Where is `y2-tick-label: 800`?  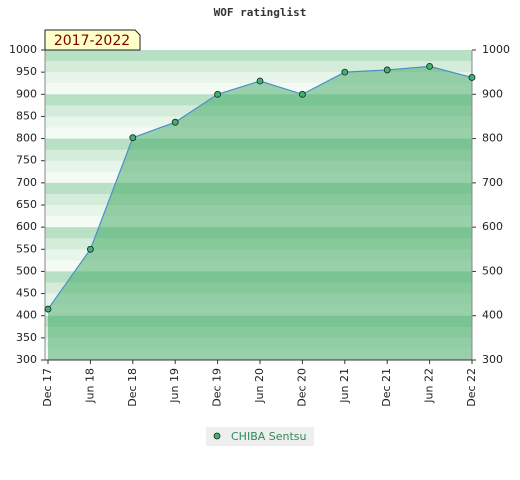
y2-tick-label: 800 is located at coordinates (492, 138).